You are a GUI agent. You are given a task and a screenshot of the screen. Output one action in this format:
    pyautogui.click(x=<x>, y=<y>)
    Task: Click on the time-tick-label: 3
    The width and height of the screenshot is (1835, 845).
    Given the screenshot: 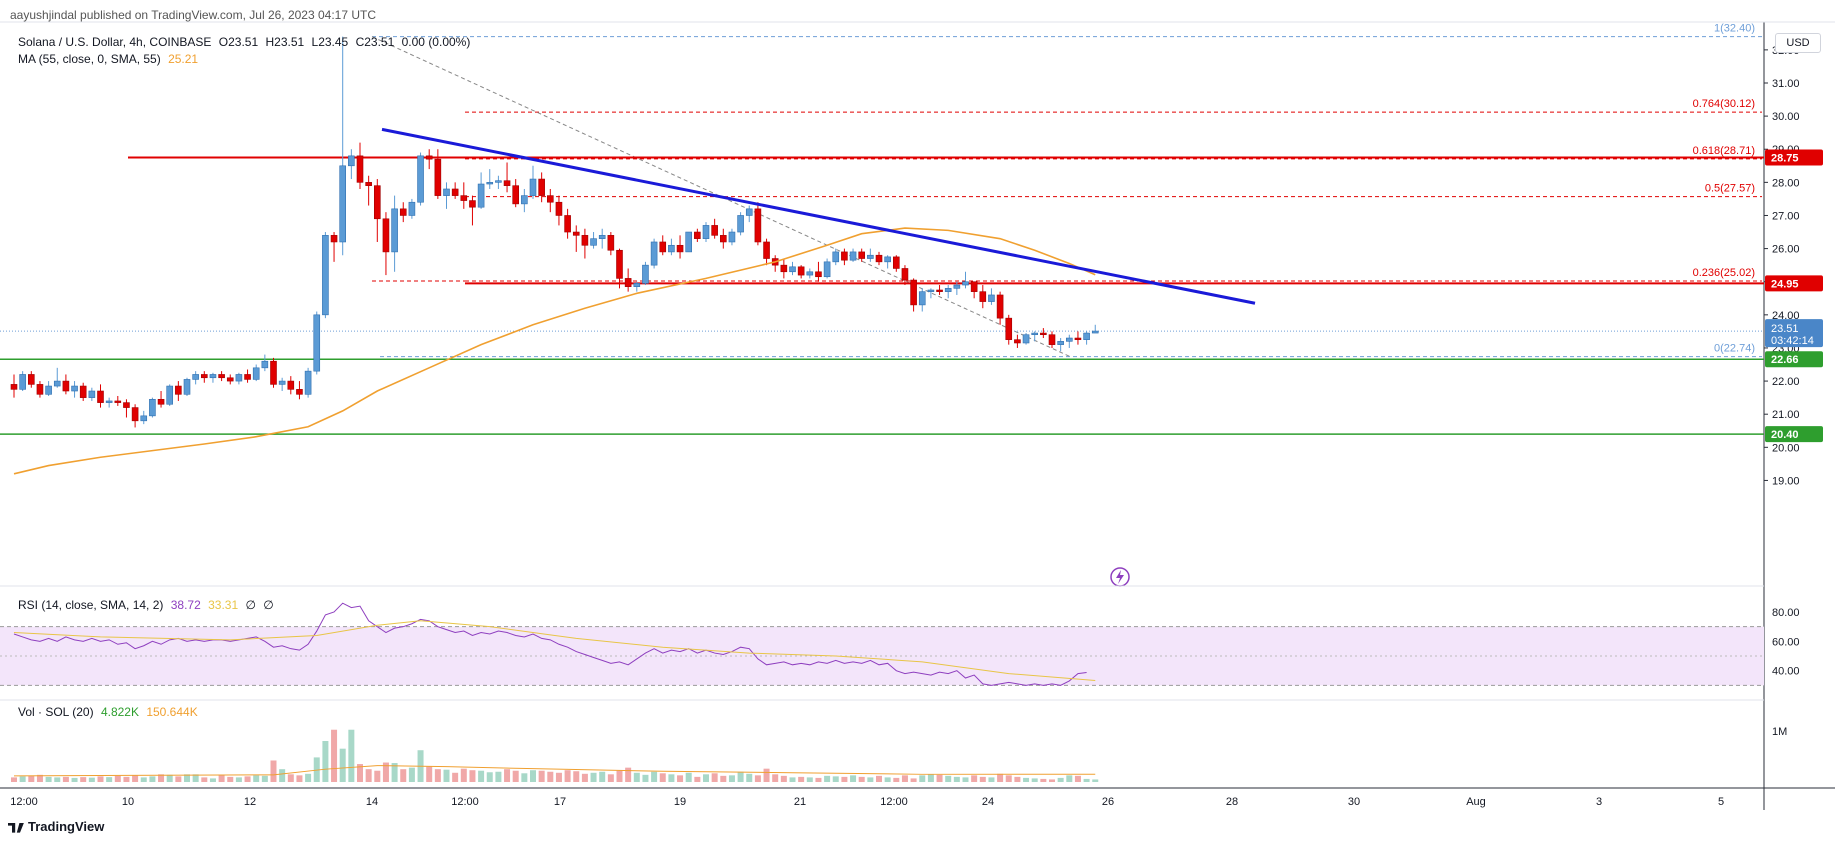 What is the action you would take?
    pyautogui.click(x=1599, y=802)
    